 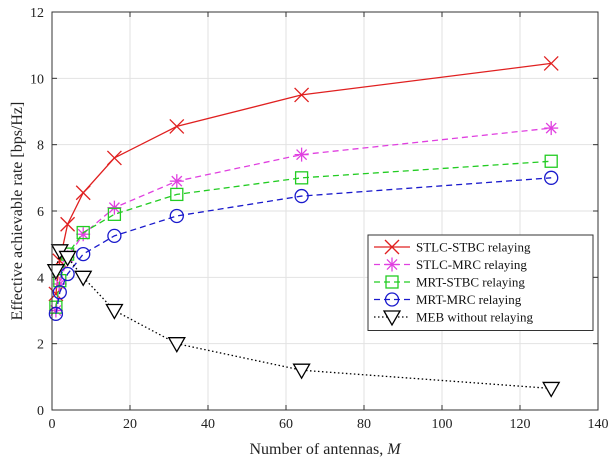 I want to click on y-tick-label: 12, so click(x=37, y=13).